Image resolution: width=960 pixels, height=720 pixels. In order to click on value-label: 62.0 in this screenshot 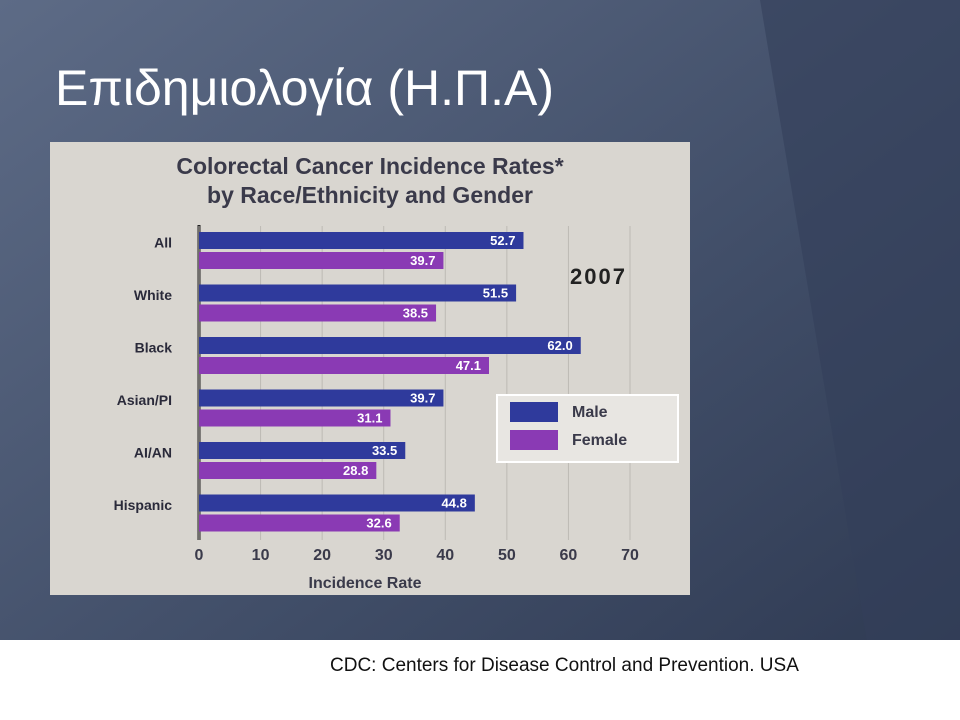, I will do `click(559, 345)`.